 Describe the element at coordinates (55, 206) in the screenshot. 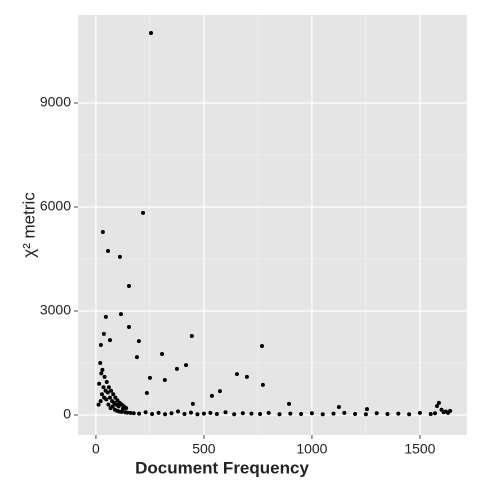

I see `y-tick-label: 6000` at that location.